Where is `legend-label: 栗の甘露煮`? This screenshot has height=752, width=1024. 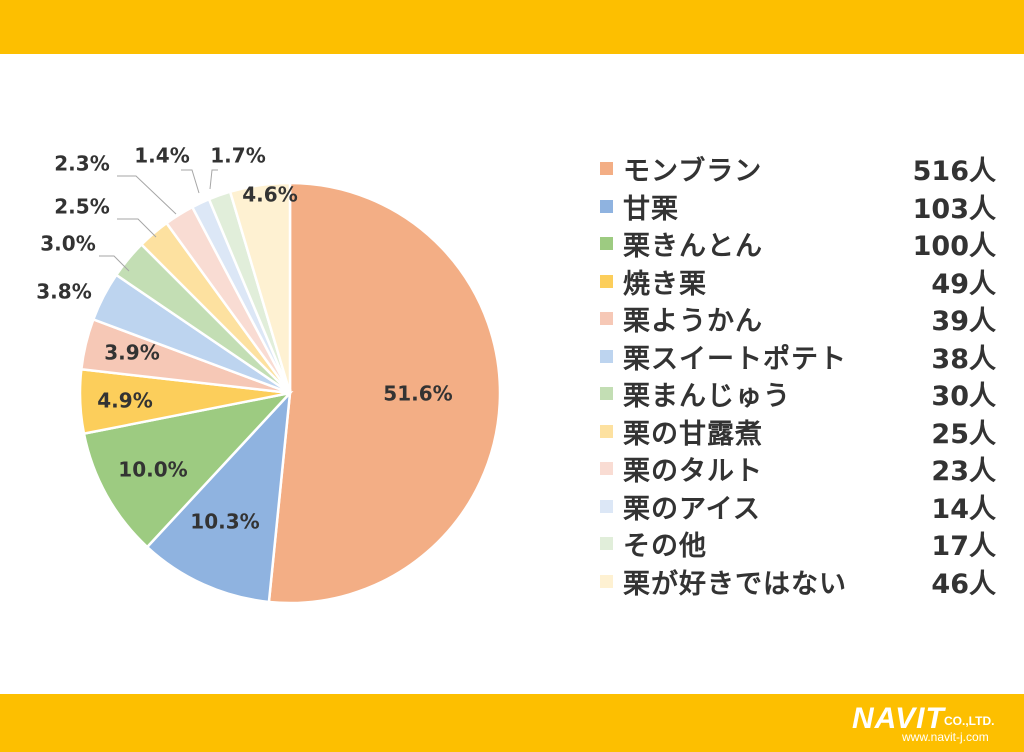
legend-label: 栗の甘露煮 is located at coordinates (693, 434).